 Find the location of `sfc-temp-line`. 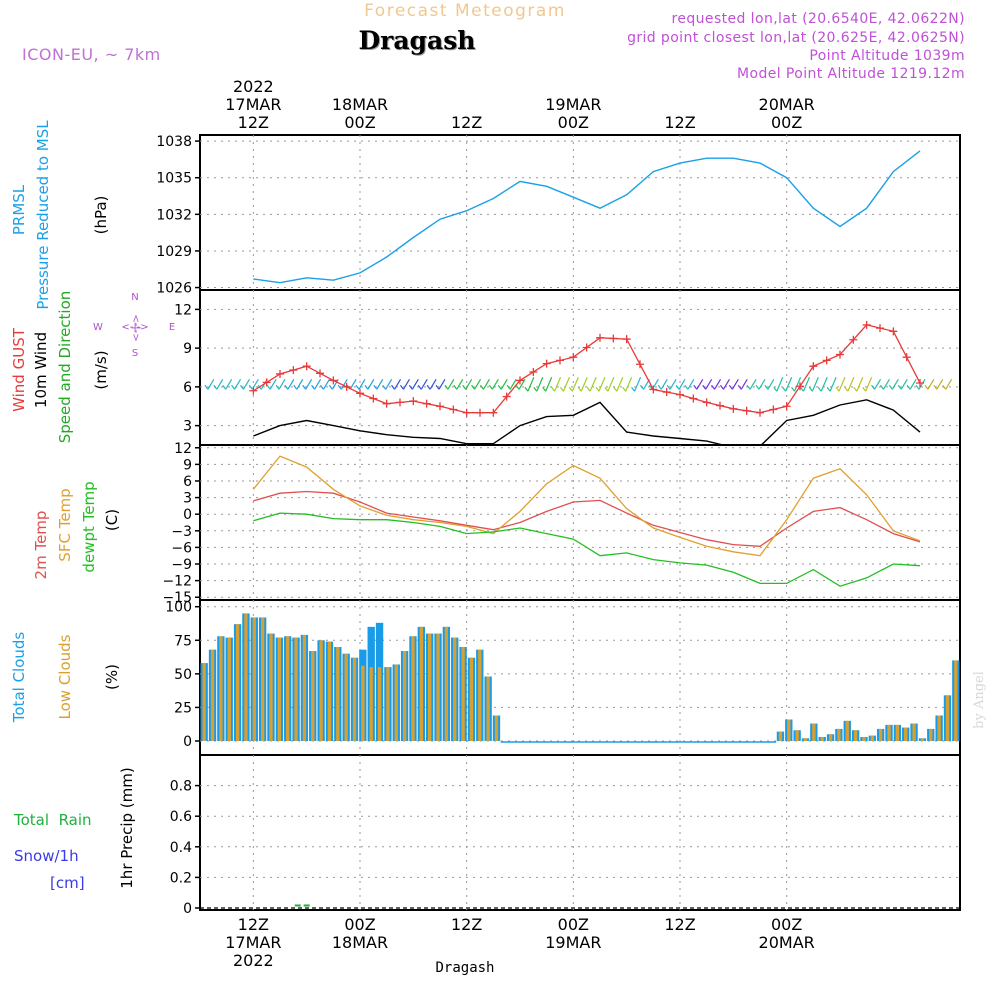

sfc-temp-line is located at coordinates (586, 506).